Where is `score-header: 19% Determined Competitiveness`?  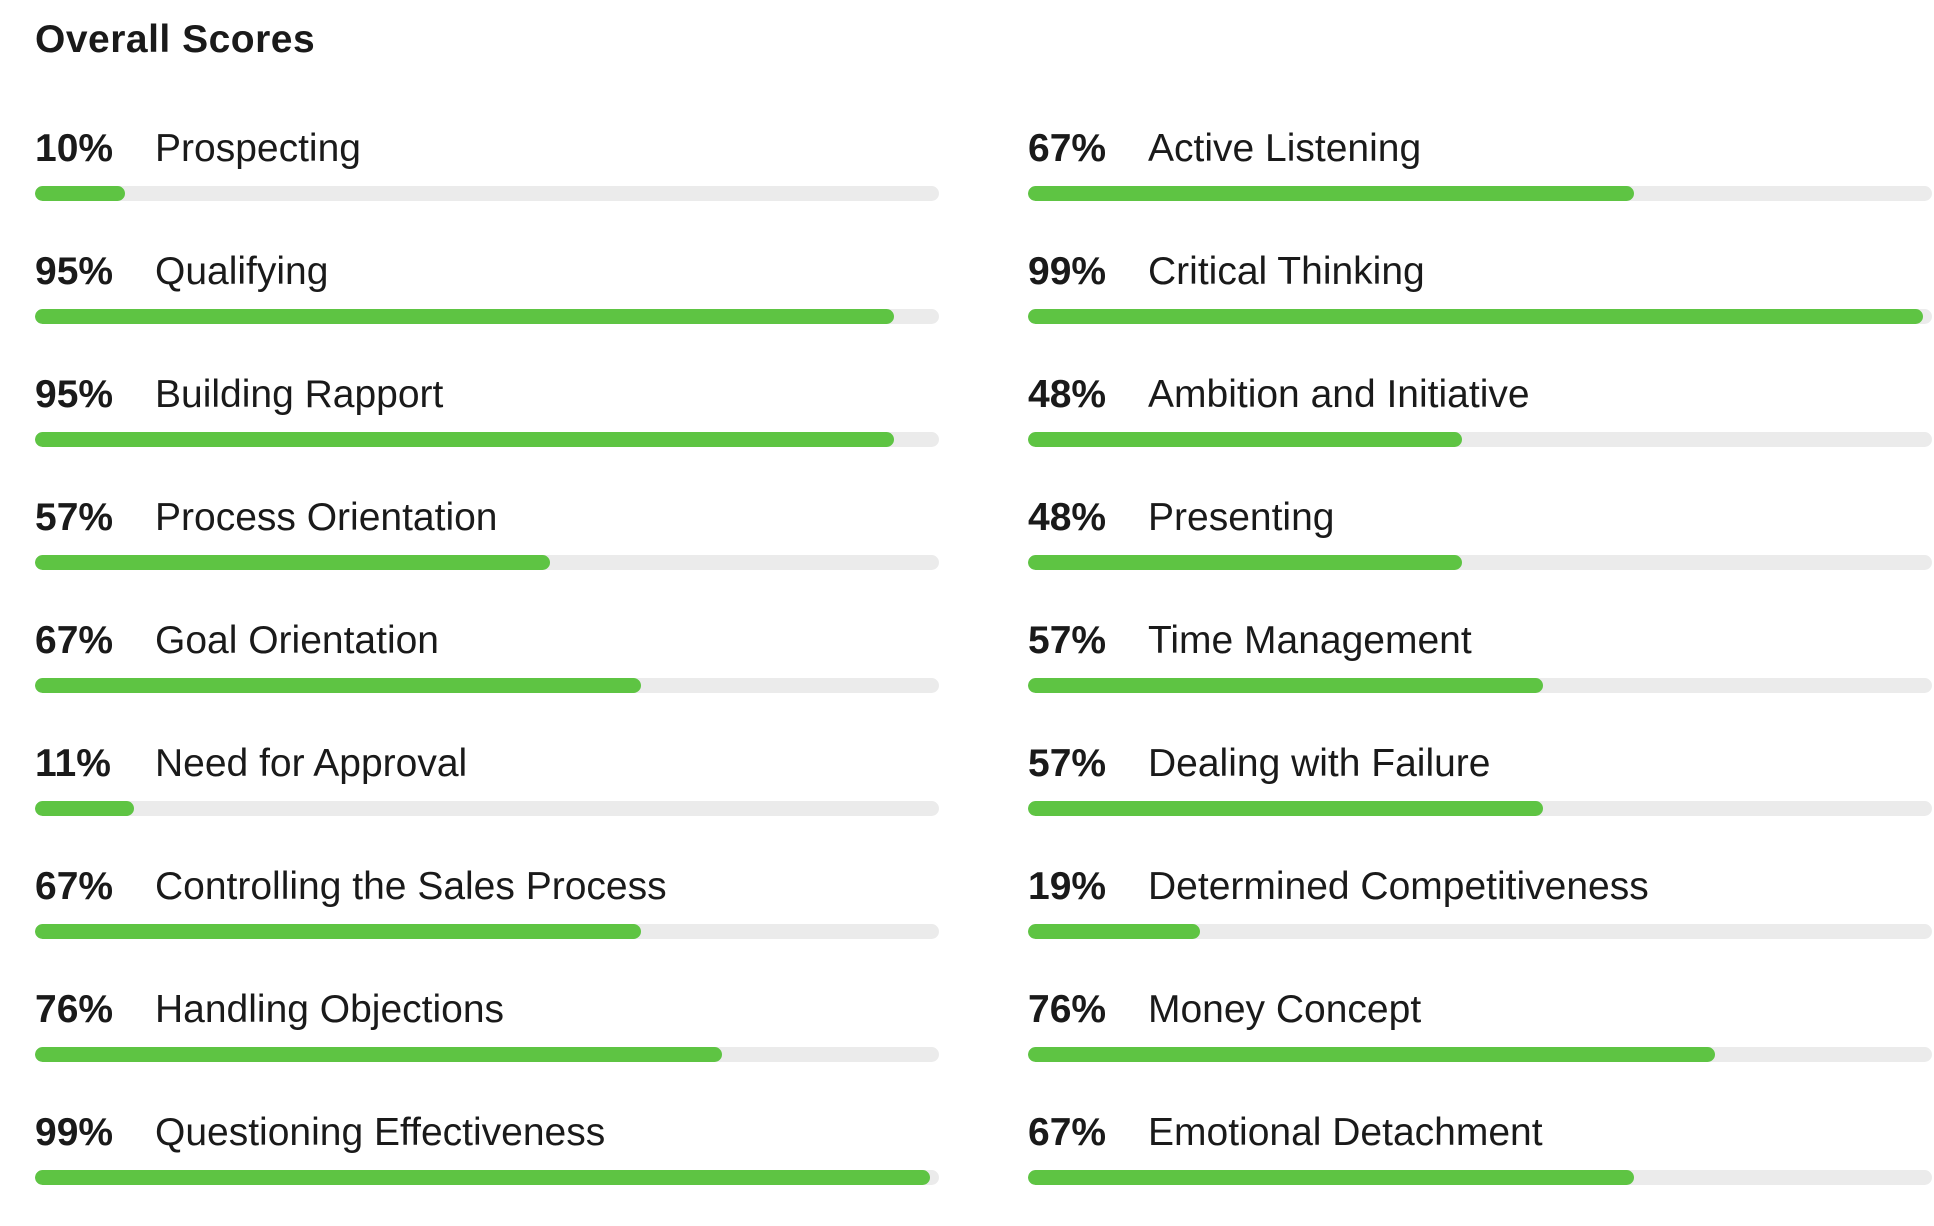
score-header: 19% Determined Competitiveness is located at coordinates (1338, 887).